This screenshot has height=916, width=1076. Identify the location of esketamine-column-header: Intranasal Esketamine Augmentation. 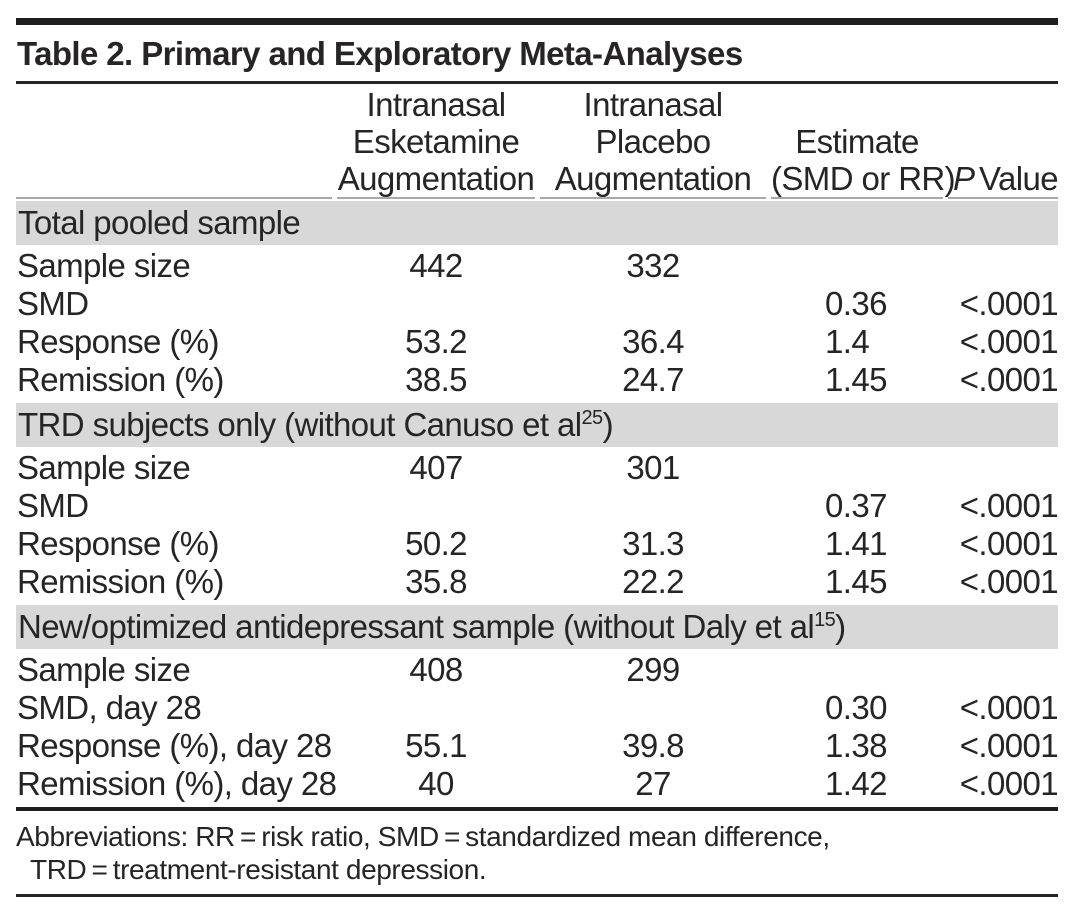
(436, 142).